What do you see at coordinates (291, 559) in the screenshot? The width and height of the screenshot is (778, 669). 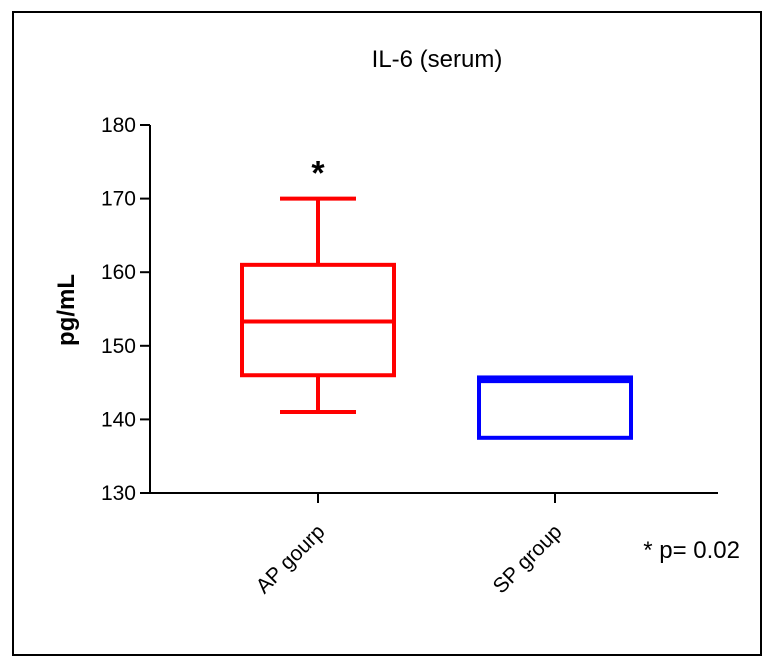 I see `x-tick-label: AP gourp` at bounding box center [291, 559].